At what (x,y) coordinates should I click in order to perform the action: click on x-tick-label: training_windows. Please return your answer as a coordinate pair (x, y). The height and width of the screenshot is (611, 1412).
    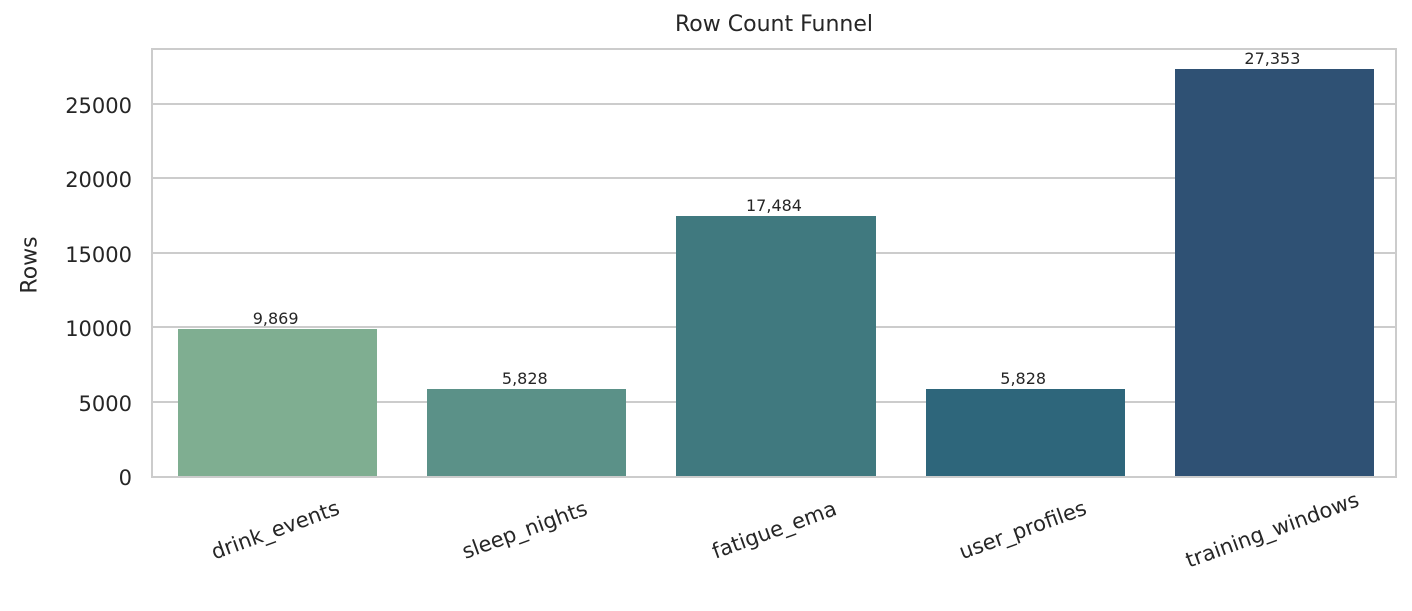
    Looking at the image, I should click on (1272, 530).